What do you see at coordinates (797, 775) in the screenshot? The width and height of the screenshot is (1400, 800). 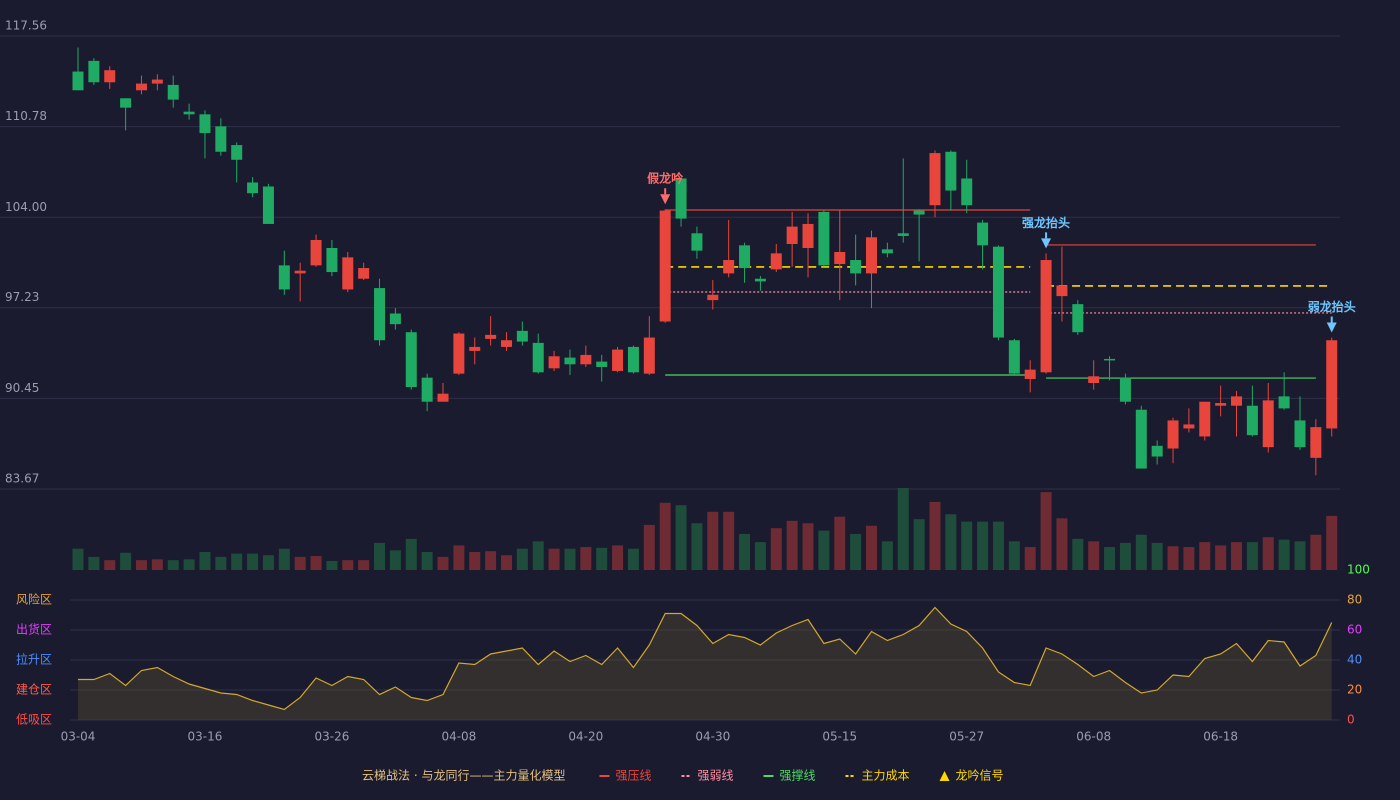 I see `legend-label: 强撑线` at bounding box center [797, 775].